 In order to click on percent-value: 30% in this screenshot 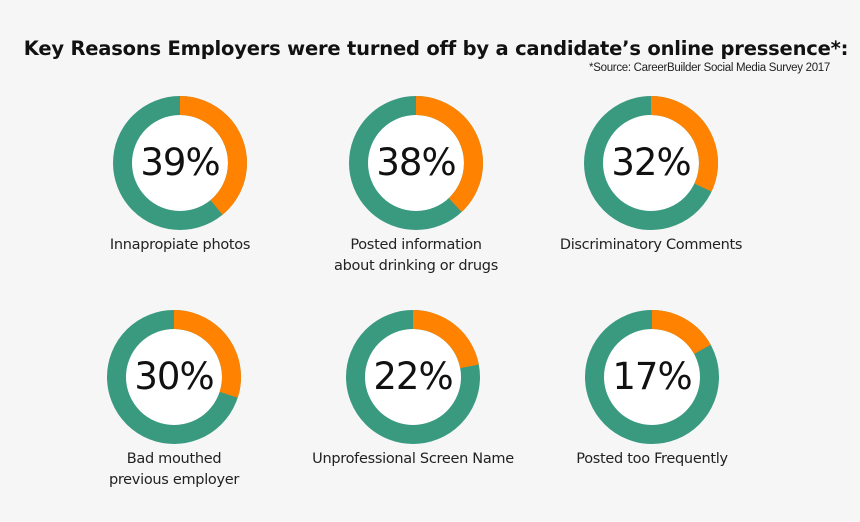, I will do `click(174, 376)`.